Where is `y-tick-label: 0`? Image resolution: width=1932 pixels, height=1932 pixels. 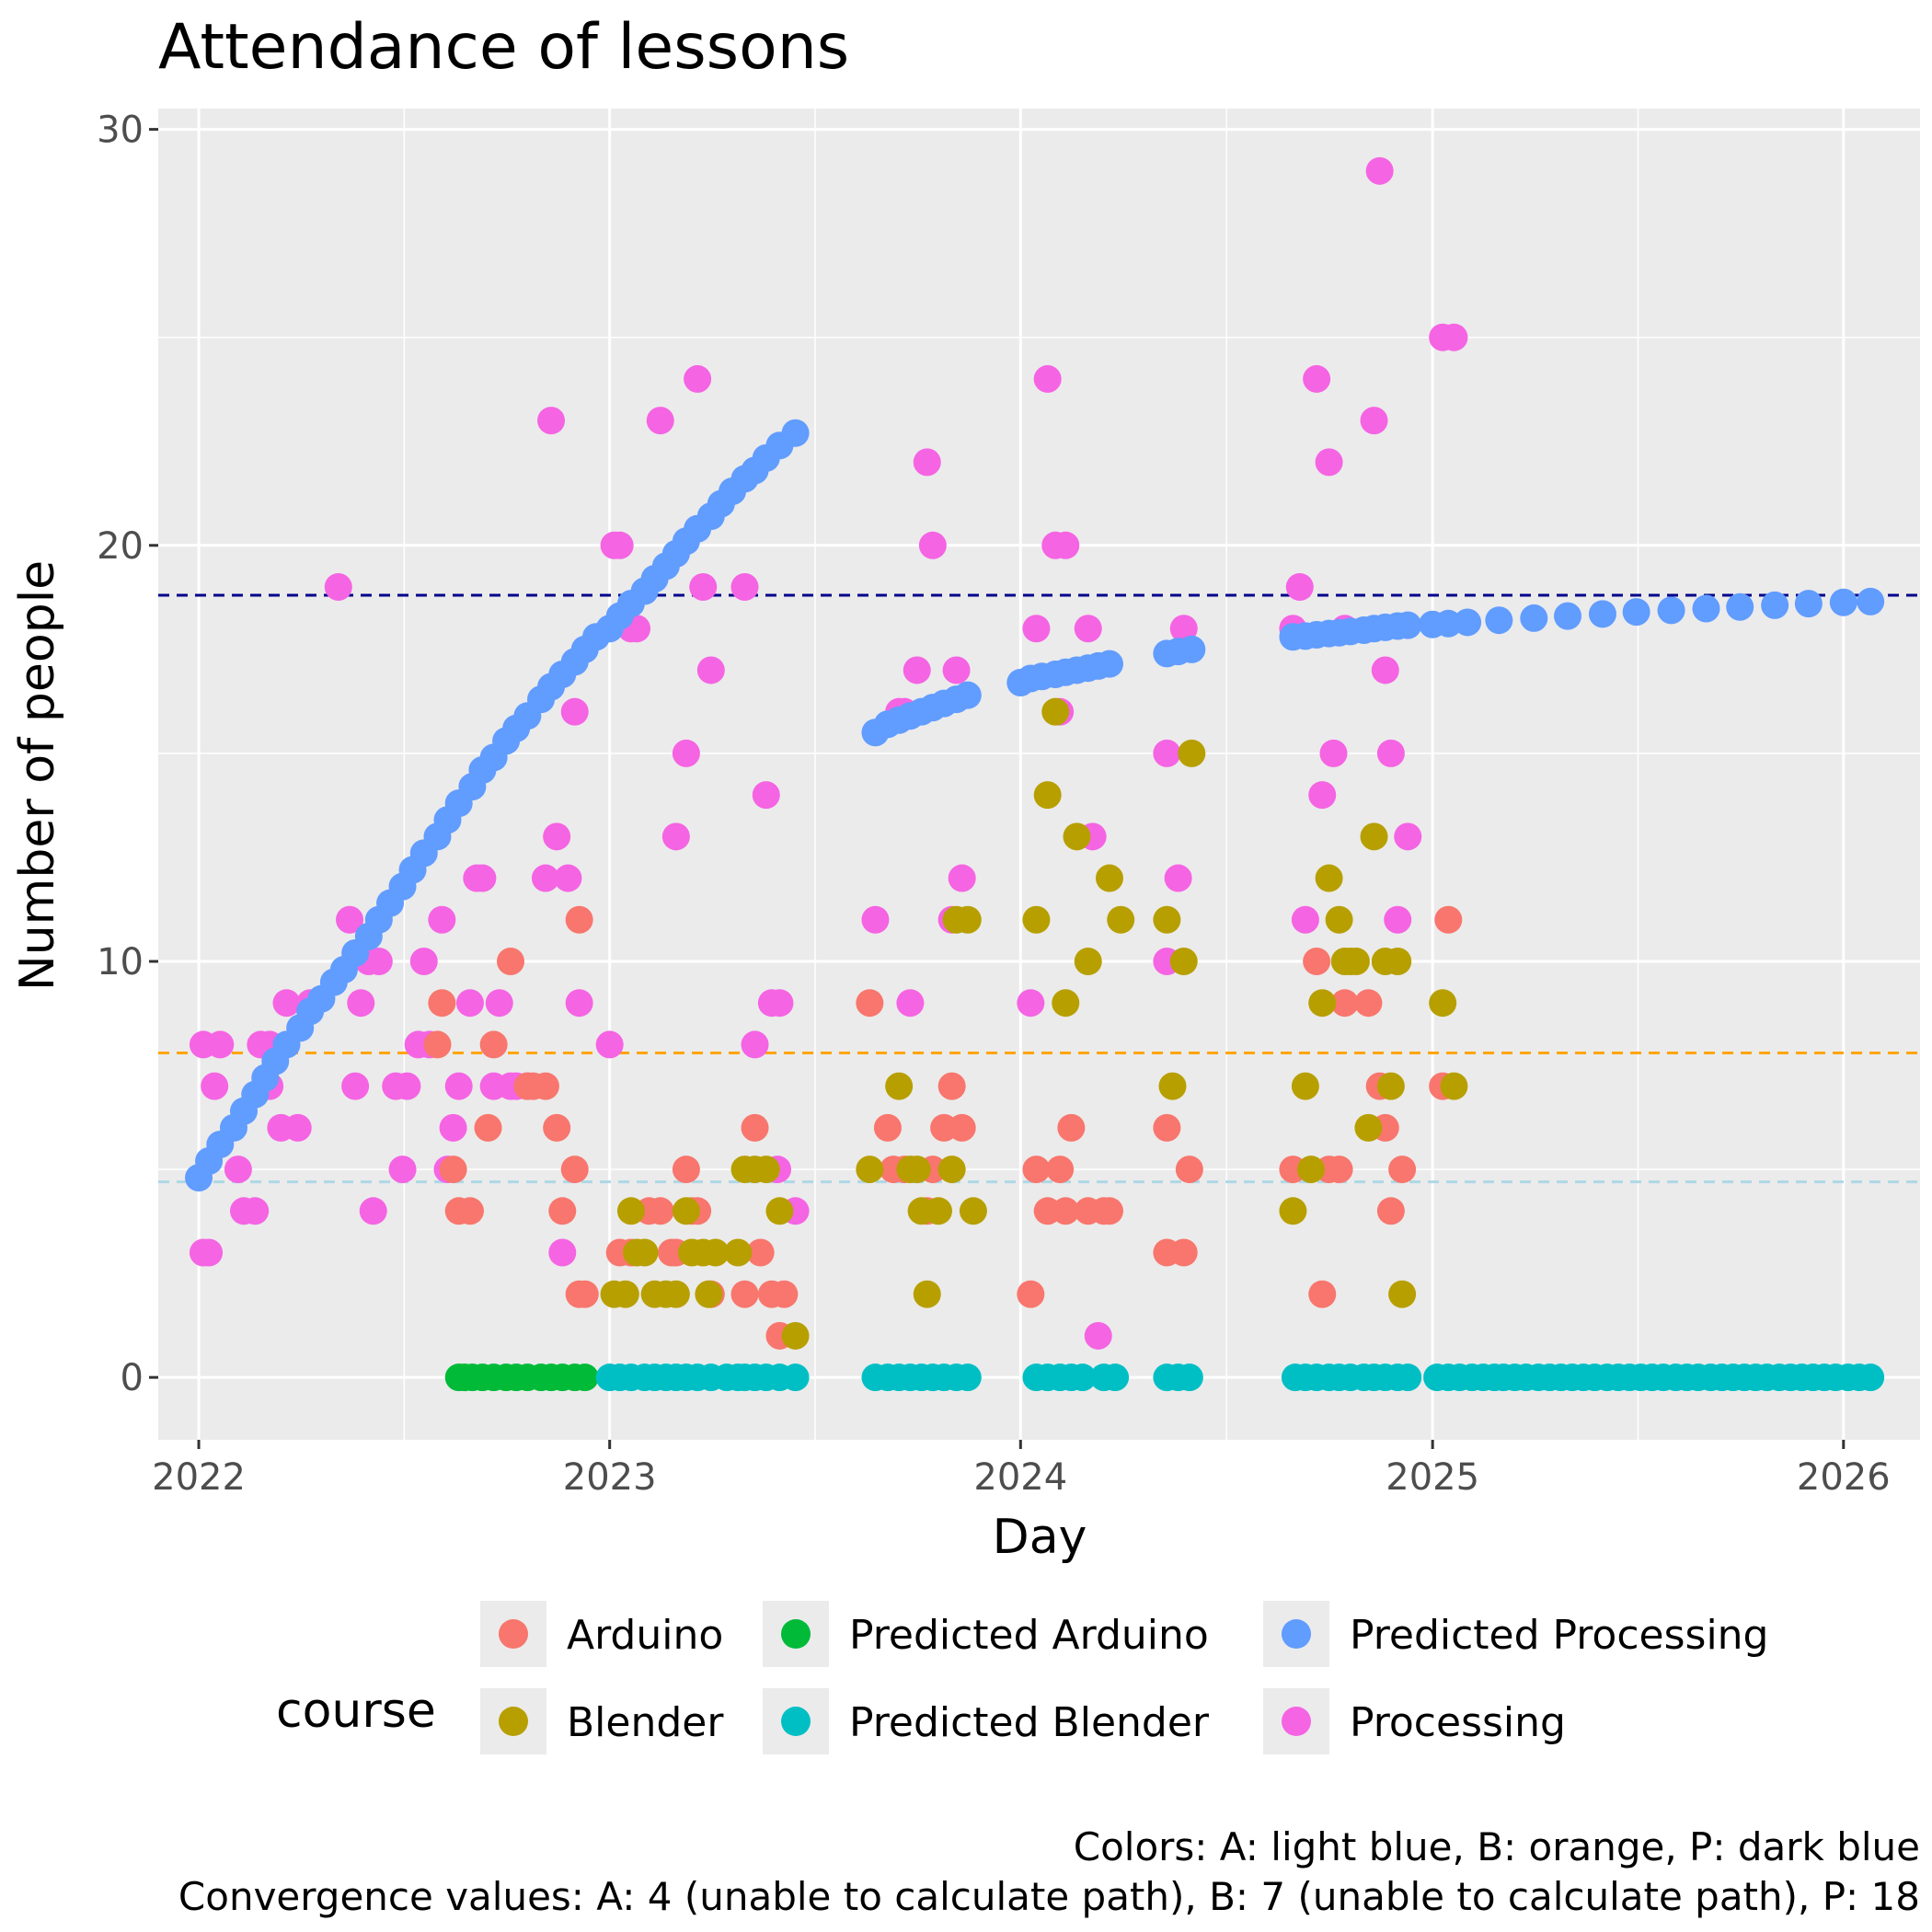
y-tick-label: 0 is located at coordinates (132, 1378).